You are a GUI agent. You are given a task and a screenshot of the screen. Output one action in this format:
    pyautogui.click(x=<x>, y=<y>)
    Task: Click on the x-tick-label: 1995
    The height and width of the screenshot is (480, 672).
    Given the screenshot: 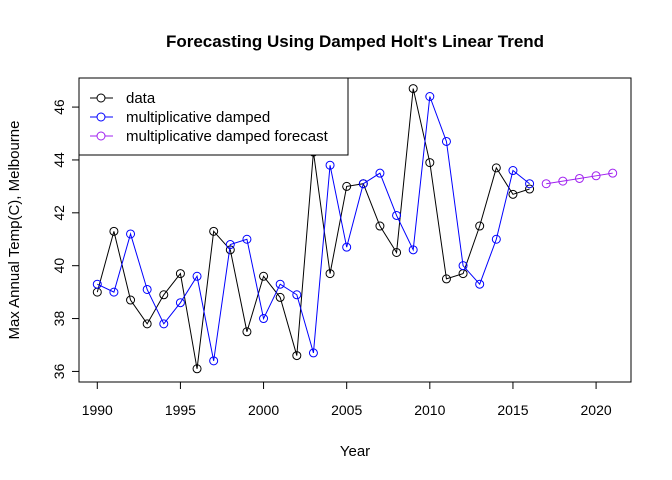 What is the action you would take?
    pyautogui.click(x=180, y=410)
    